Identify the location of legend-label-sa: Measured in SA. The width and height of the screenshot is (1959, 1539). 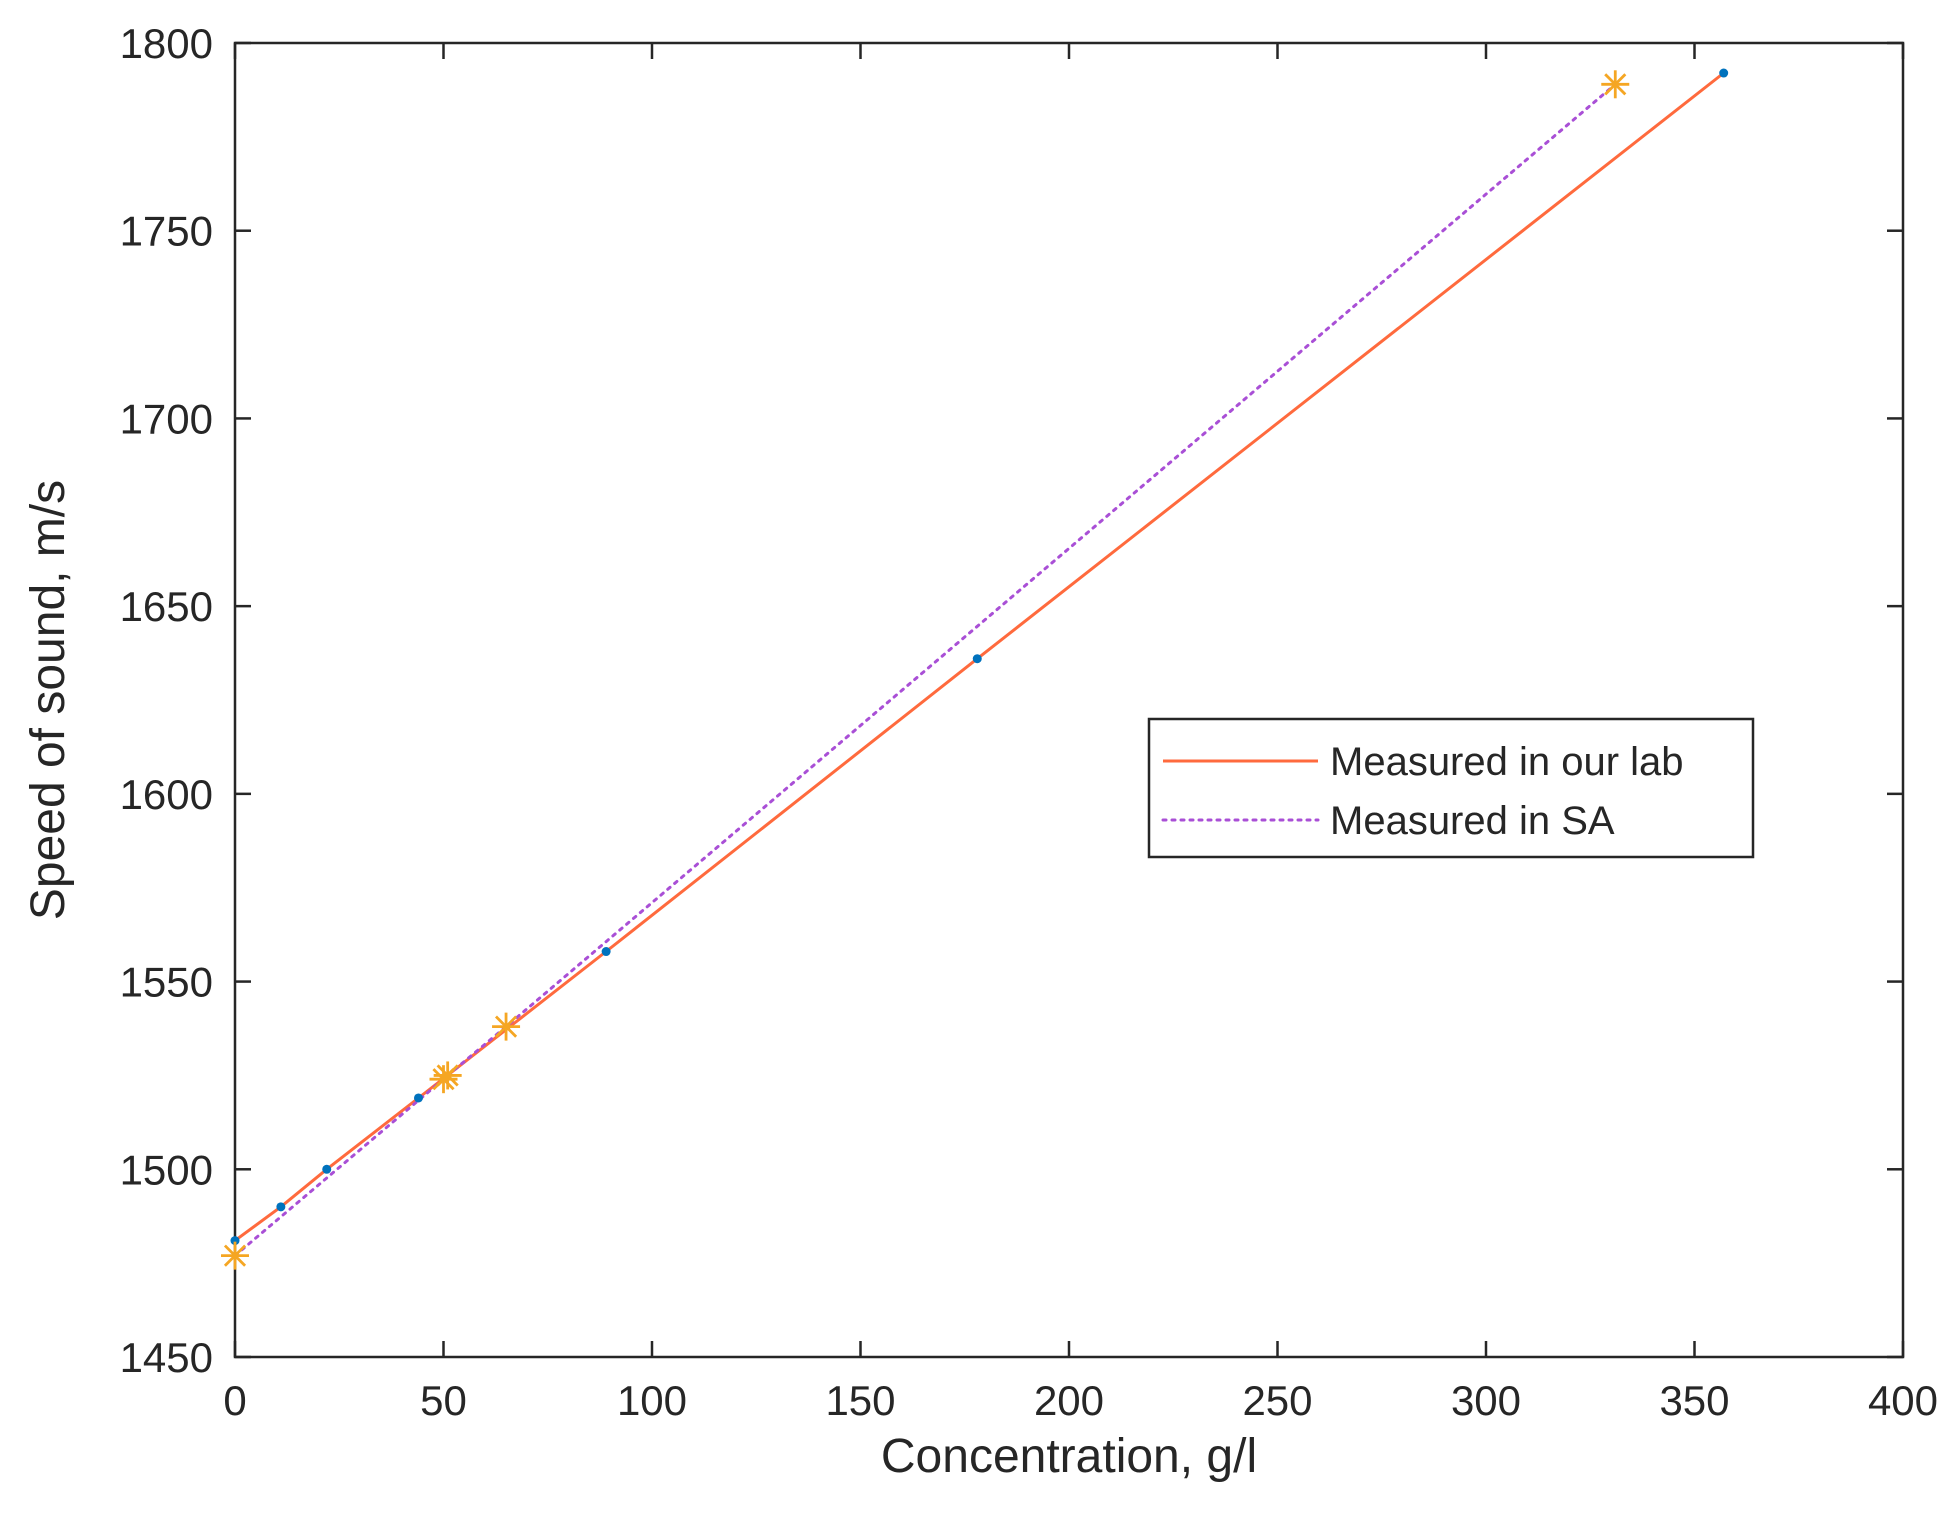
(1472, 821).